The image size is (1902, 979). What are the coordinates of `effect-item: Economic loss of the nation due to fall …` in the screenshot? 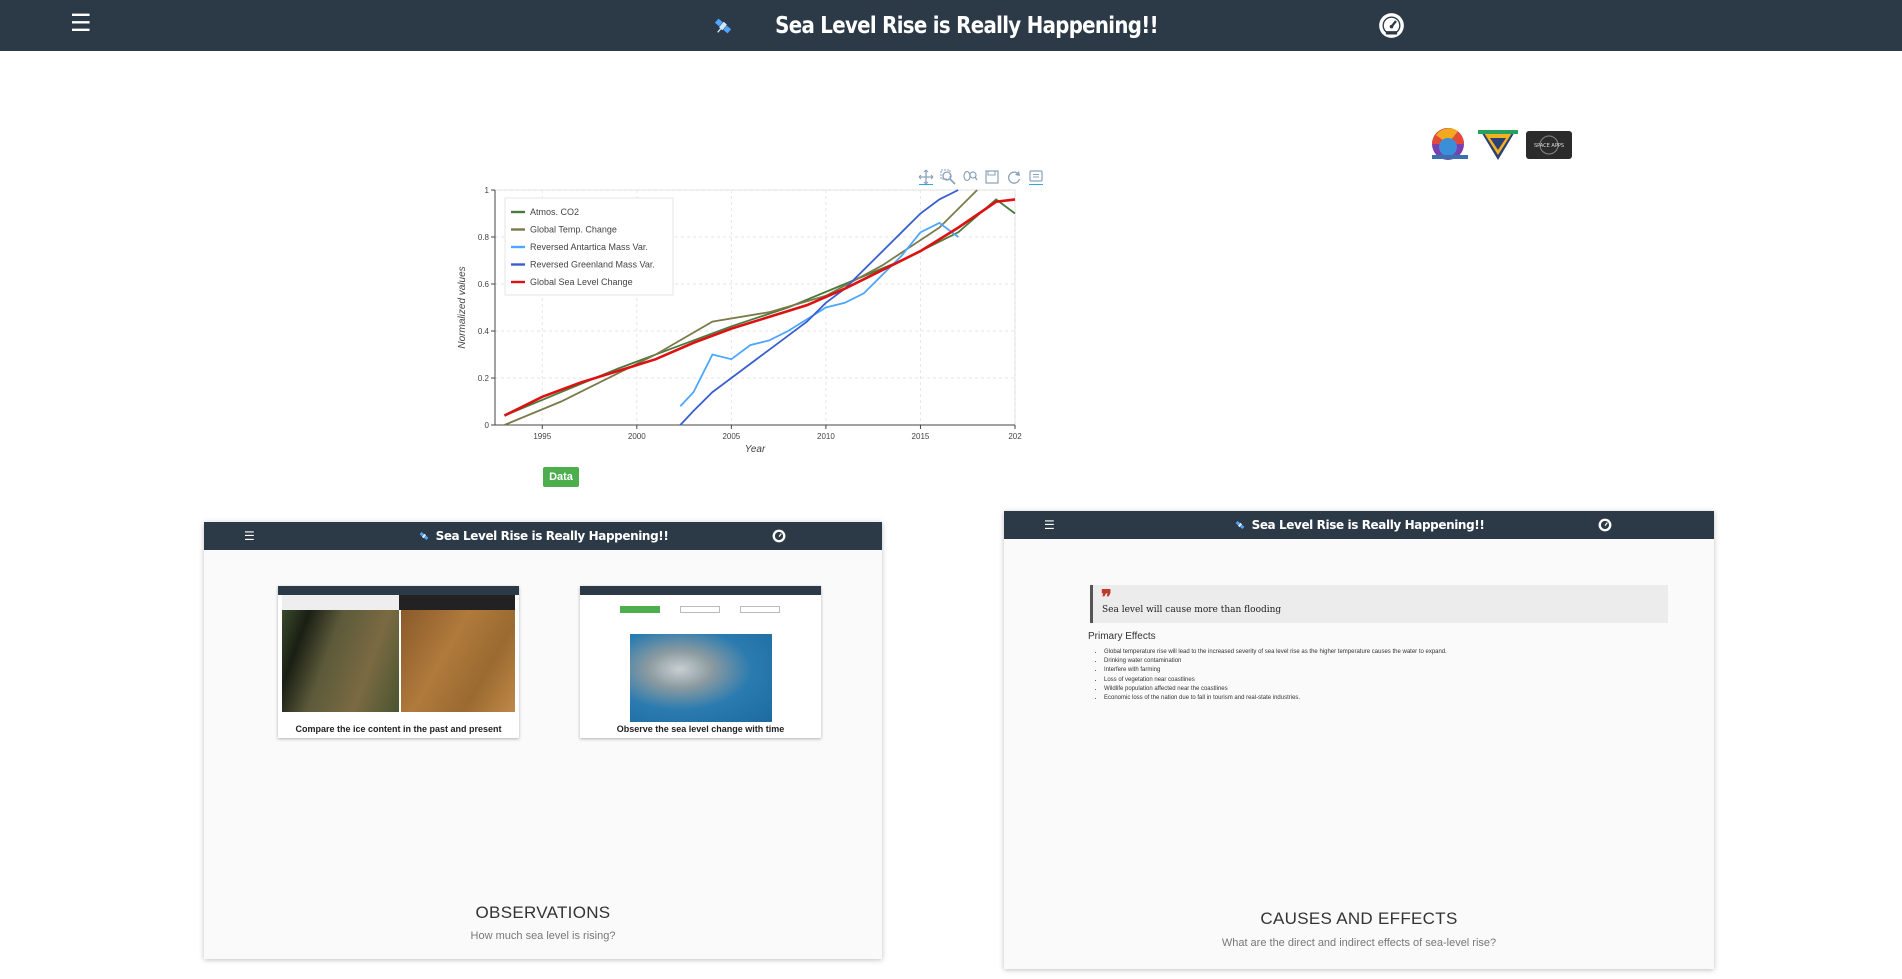 It's located at (1275, 698).